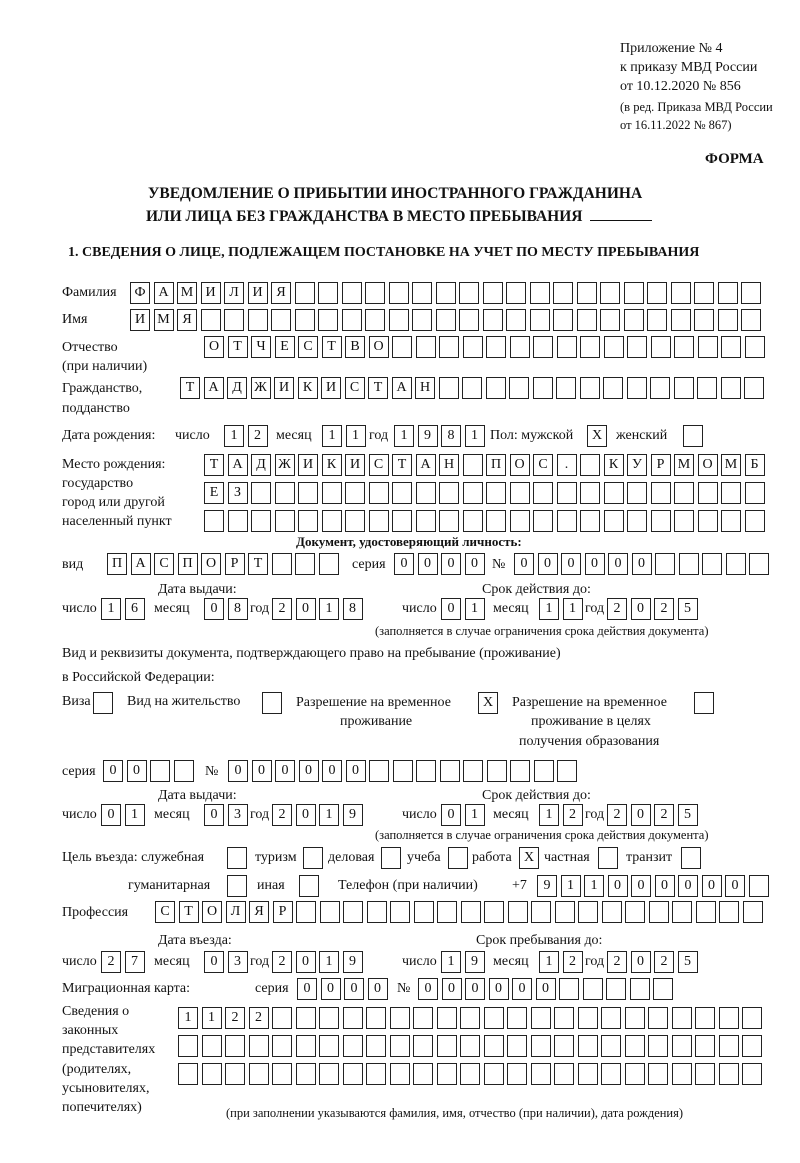 The image size is (800, 1163). Describe the element at coordinates (260, 388) in the screenshot. I see `char-cell: Ж` at that location.